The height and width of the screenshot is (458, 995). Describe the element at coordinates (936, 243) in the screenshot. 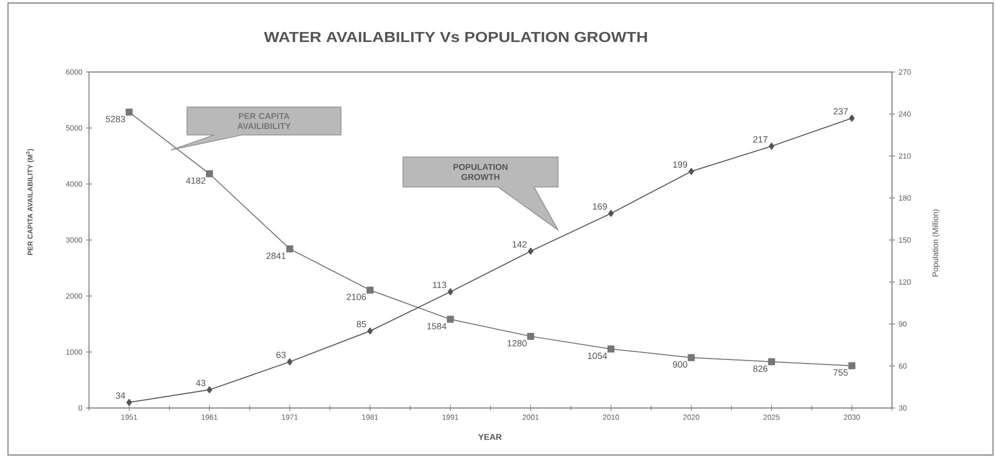

I see `y2-axis-title: Population (Million)` at that location.